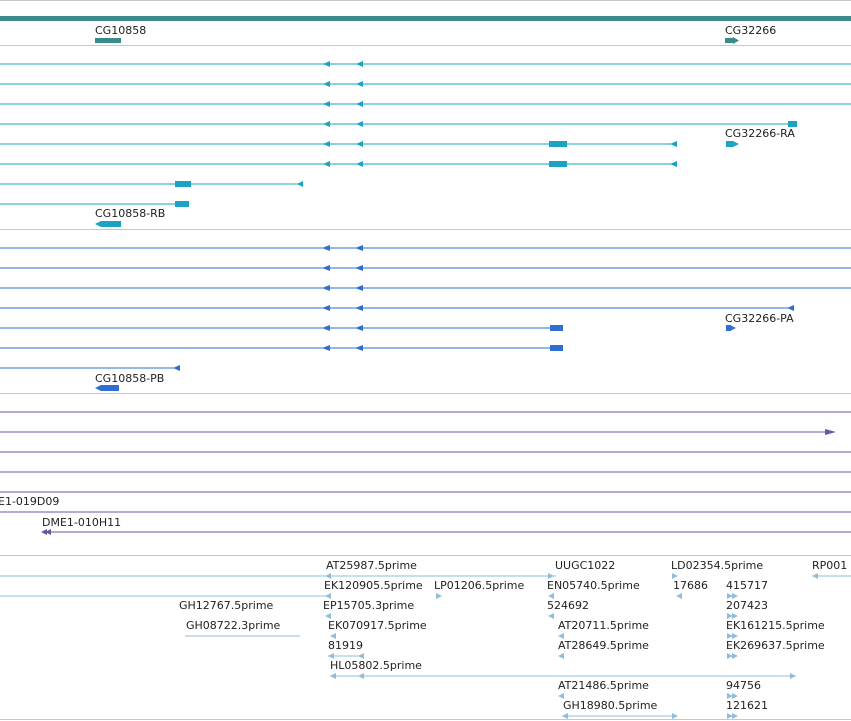  What do you see at coordinates (425, 18) in the screenshot?
I see `gene-span-bar` at bounding box center [425, 18].